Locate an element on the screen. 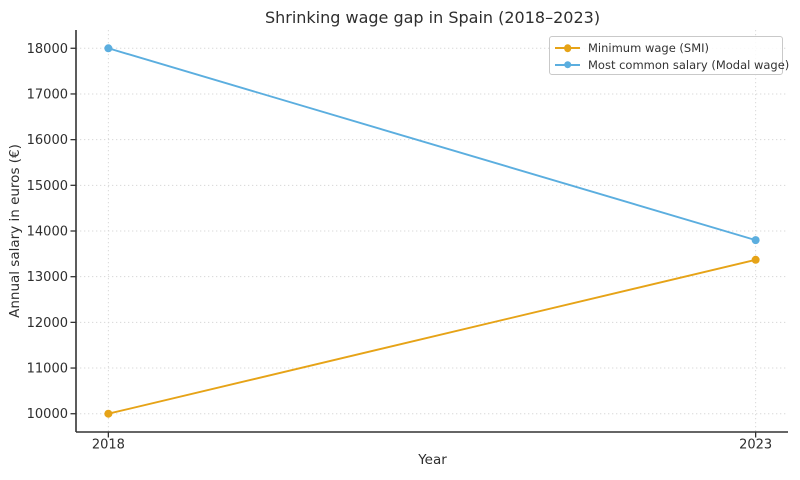 Image resolution: width=800 pixels, height=480 pixels. legend-item-minimum-wage: Minimum wage (SMI) is located at coordinates (668, 48).